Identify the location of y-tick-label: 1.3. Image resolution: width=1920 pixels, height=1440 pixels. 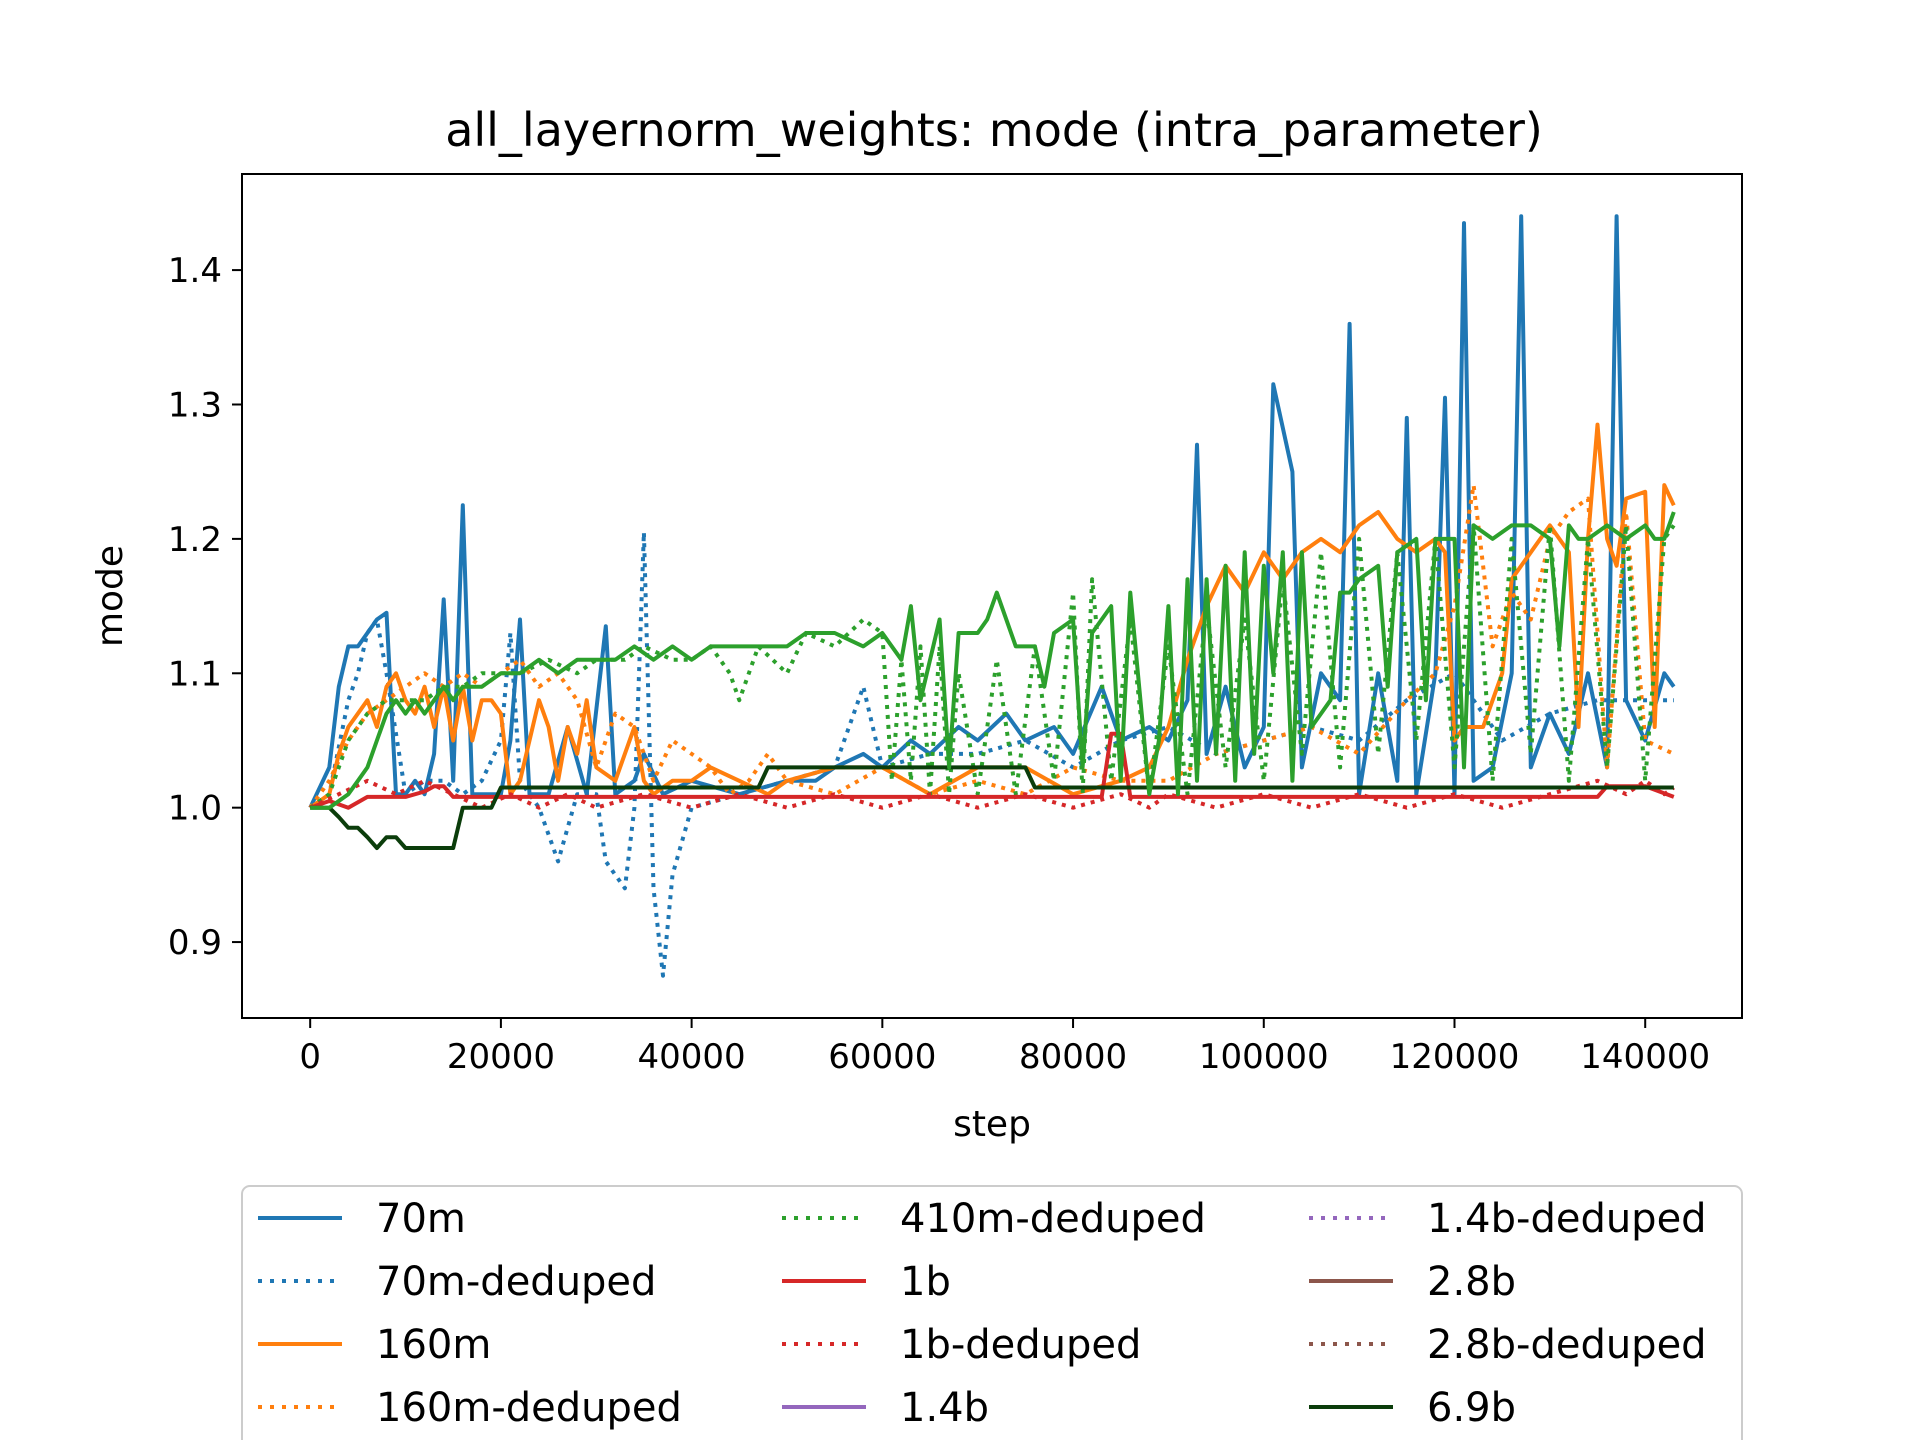
(195, 405).